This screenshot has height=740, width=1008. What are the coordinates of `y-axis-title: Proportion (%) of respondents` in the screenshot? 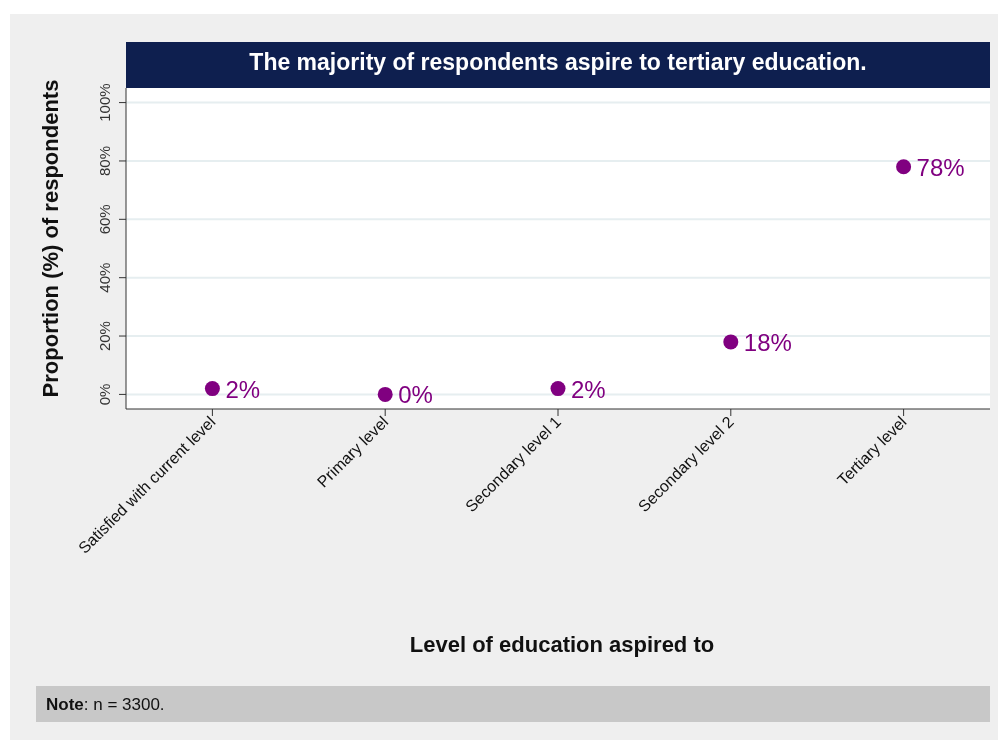 It's located at (50, 238).